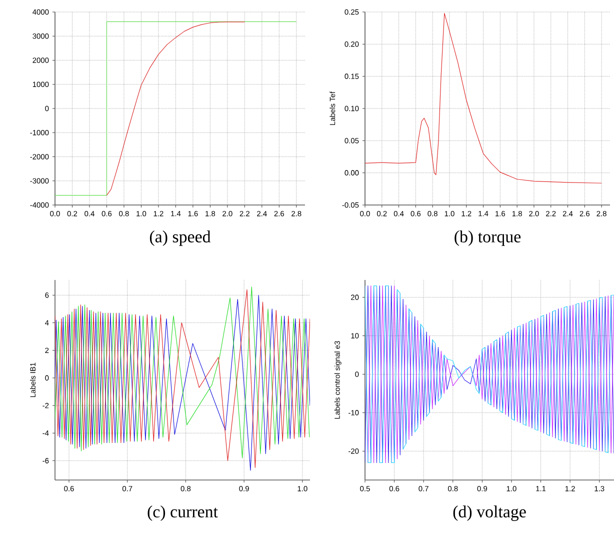 Image resolution: width=614 pixels, height=536 pixels. I want to click on text: (b) torque, so click(487, 238).